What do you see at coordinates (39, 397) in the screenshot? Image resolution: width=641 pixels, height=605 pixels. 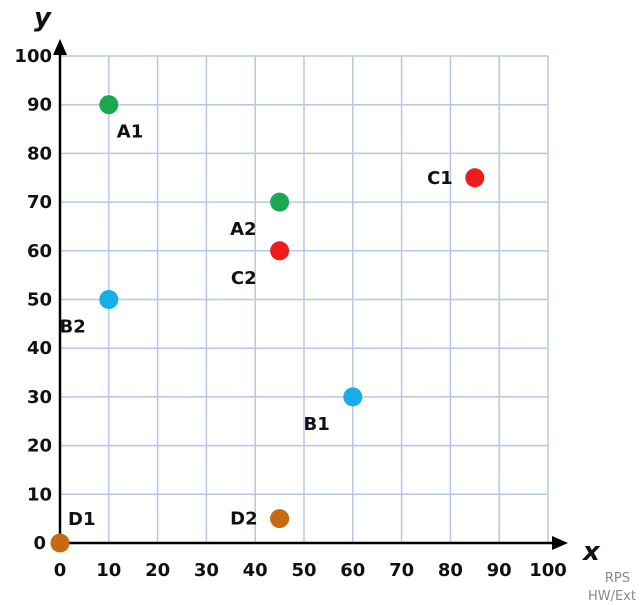 I see `y-tick-label: 30` at bounding box center [39, 397].